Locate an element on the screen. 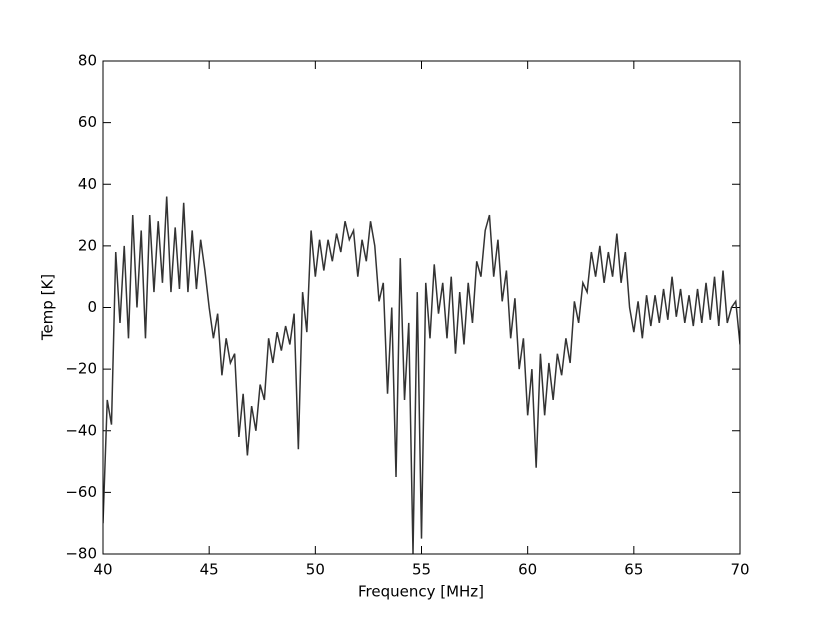  x-axis-label: Frequency [MHz] is located at coordinates (421, 592).